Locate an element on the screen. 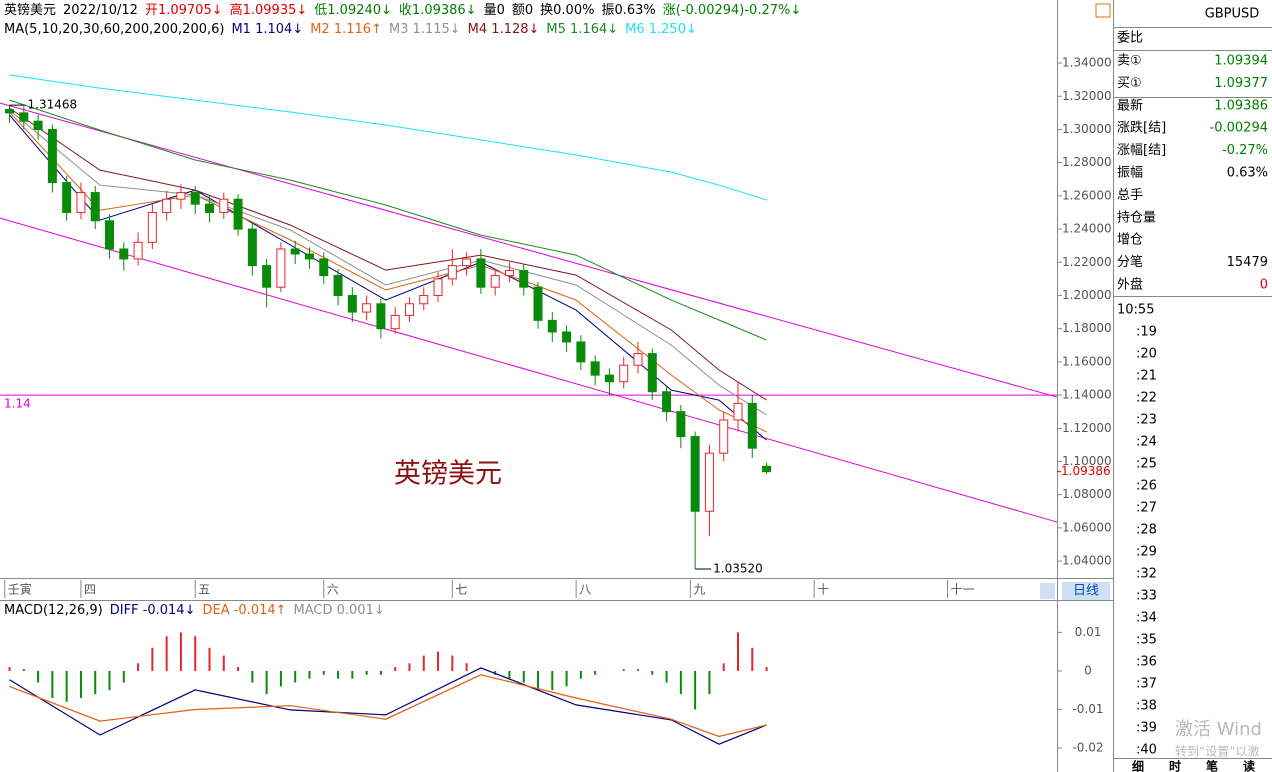  tick-time: :24 is located at coordinates (1146, 442).